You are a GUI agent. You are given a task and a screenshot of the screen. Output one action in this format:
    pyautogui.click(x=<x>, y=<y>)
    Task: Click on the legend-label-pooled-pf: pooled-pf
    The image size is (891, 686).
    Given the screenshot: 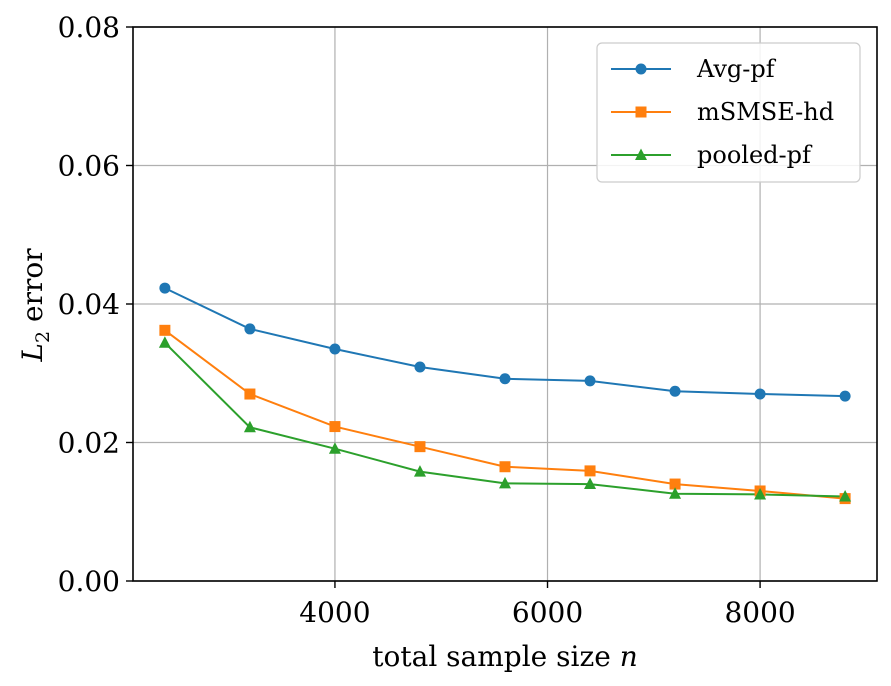 What is the action you would take?
    pyautogui.click(x=755, y=155)
    